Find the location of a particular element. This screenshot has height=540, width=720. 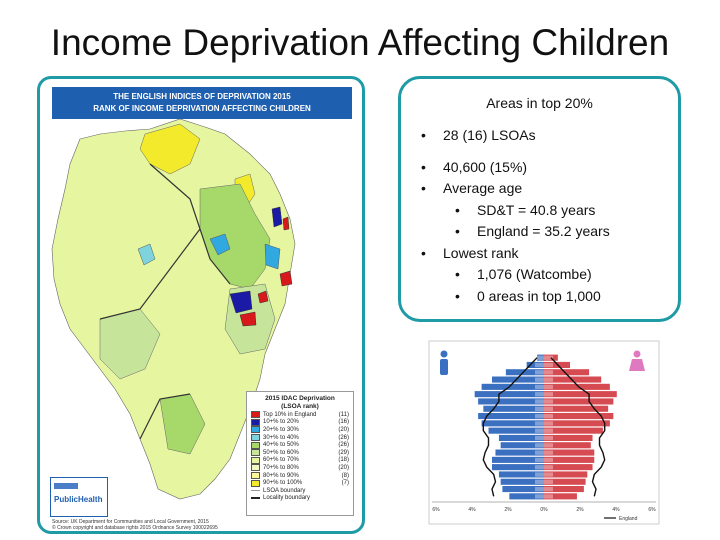

public-health-logo: PublicHealth is located at coordinates (79, 497).